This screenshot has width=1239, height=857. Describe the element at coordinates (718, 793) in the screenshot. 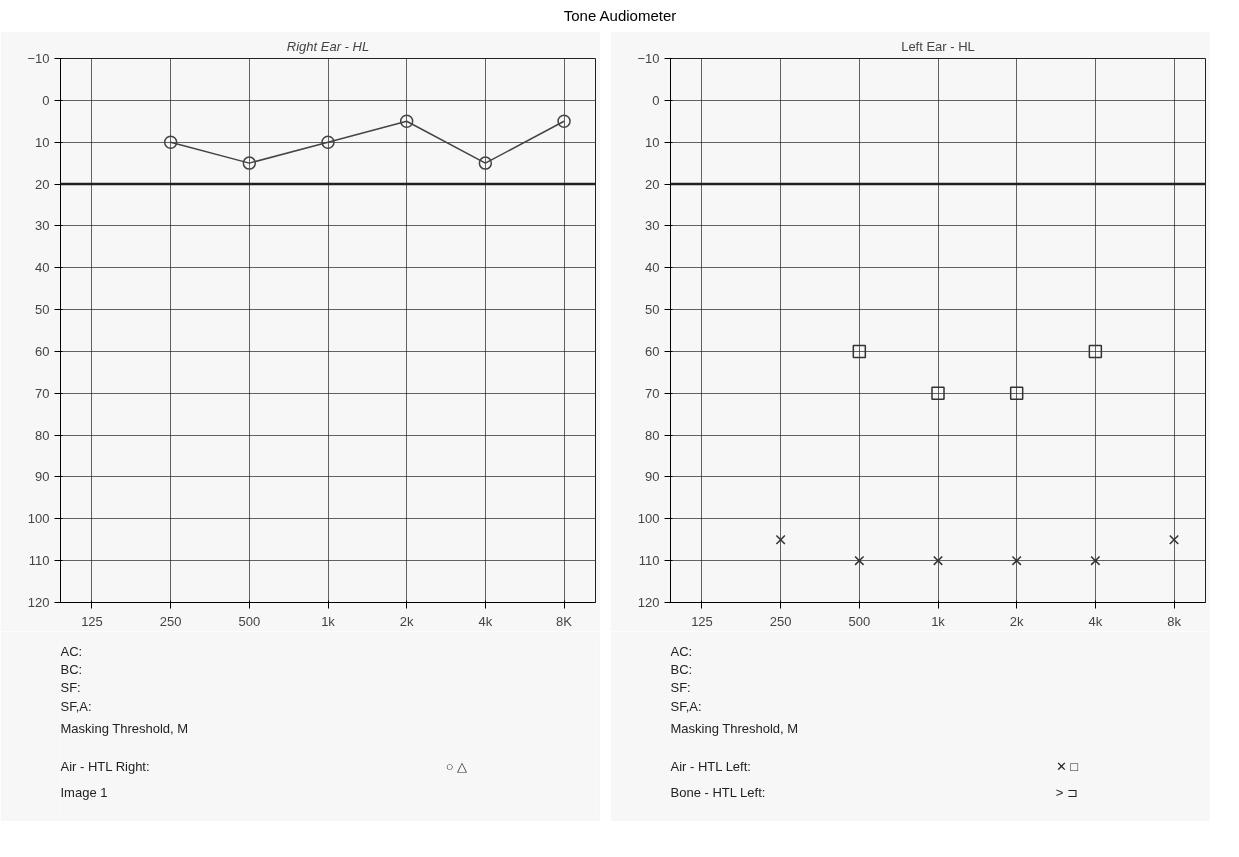

I see `text: Bone - HTL Left:` at that location.